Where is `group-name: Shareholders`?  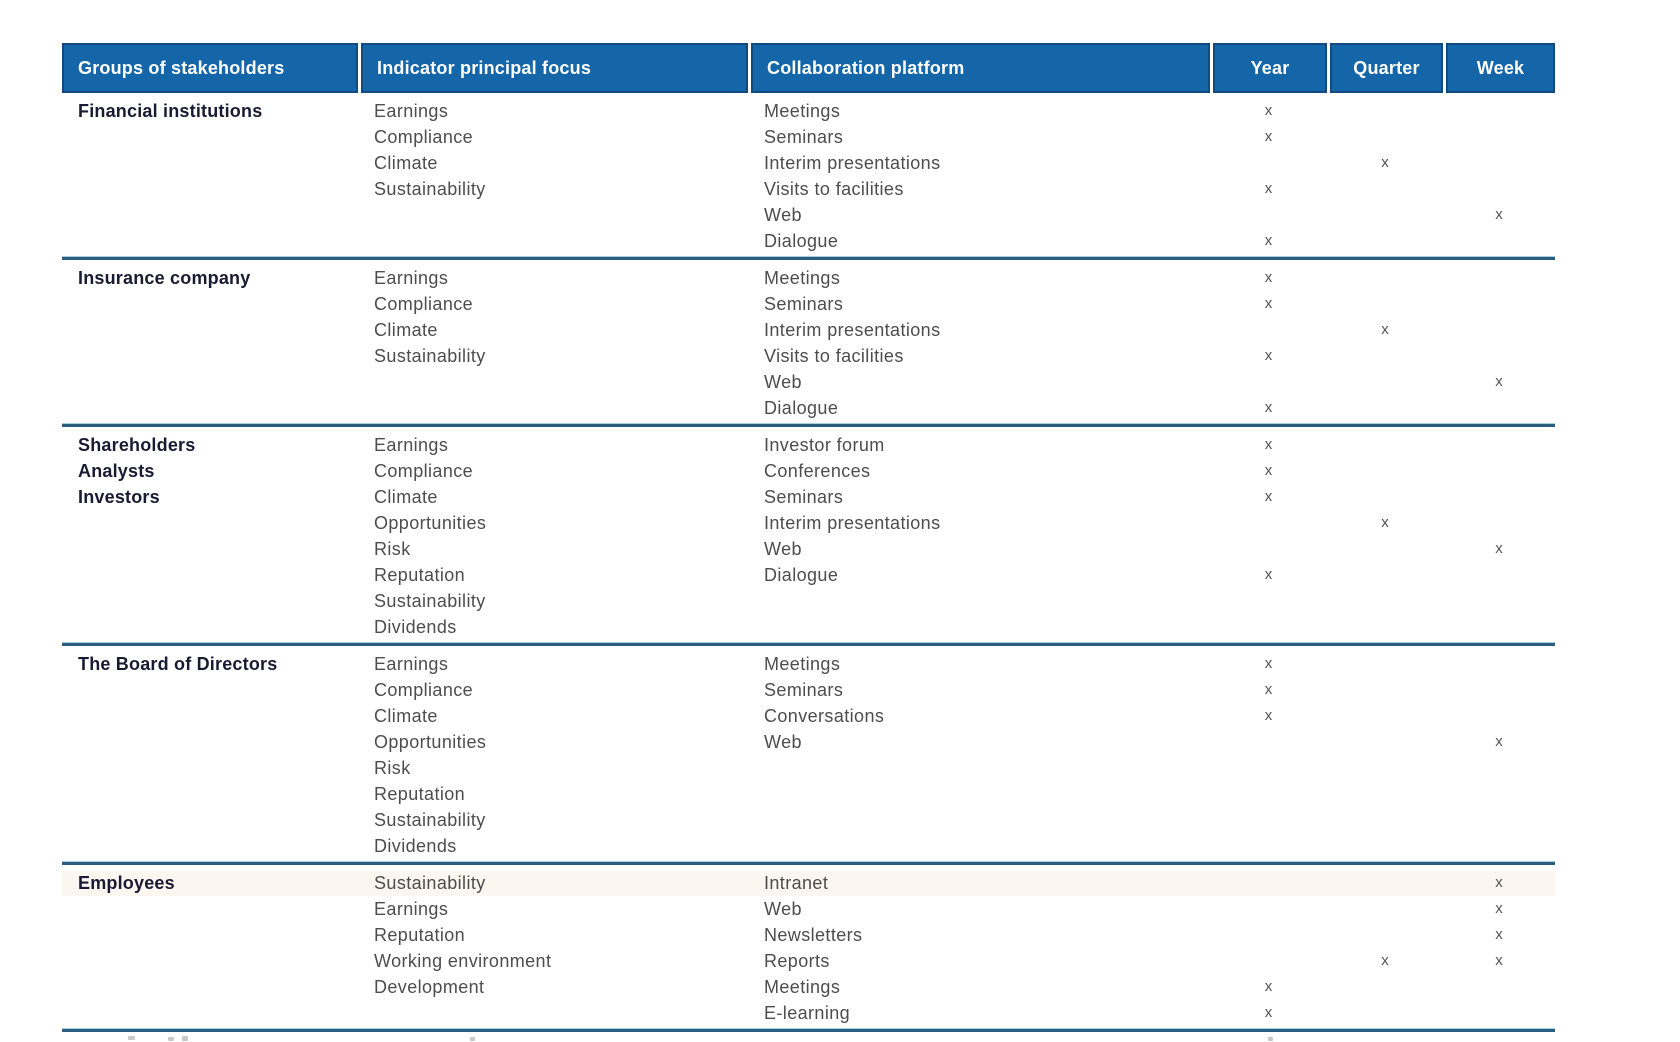
group-name: Shareholders is located at coordinates (137, 445).